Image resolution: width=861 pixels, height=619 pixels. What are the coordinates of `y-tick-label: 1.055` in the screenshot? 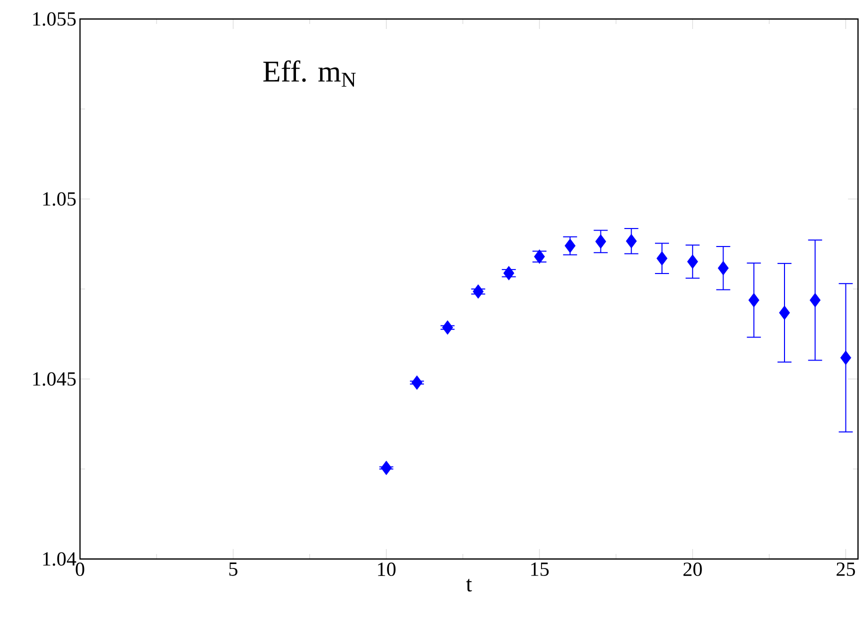 It's located at (54, 19).